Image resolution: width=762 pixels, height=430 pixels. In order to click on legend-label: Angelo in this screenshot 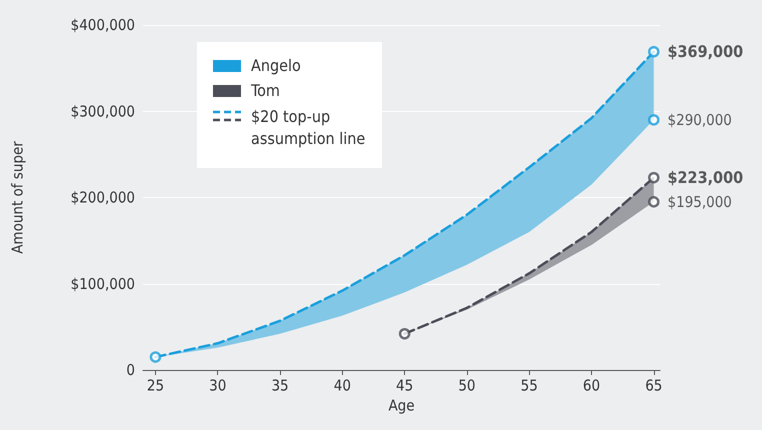, I will do `click(276, 65)`.